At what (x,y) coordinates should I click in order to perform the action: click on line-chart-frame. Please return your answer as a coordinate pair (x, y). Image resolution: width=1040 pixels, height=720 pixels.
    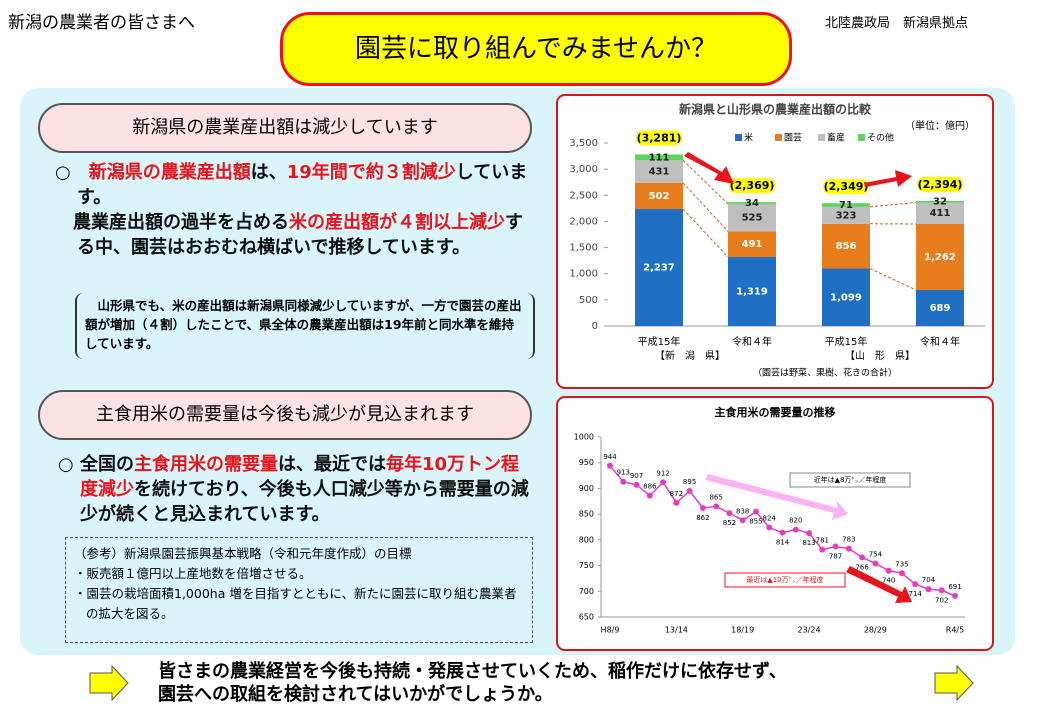
    Looking at the image, I should click on (775, 523).